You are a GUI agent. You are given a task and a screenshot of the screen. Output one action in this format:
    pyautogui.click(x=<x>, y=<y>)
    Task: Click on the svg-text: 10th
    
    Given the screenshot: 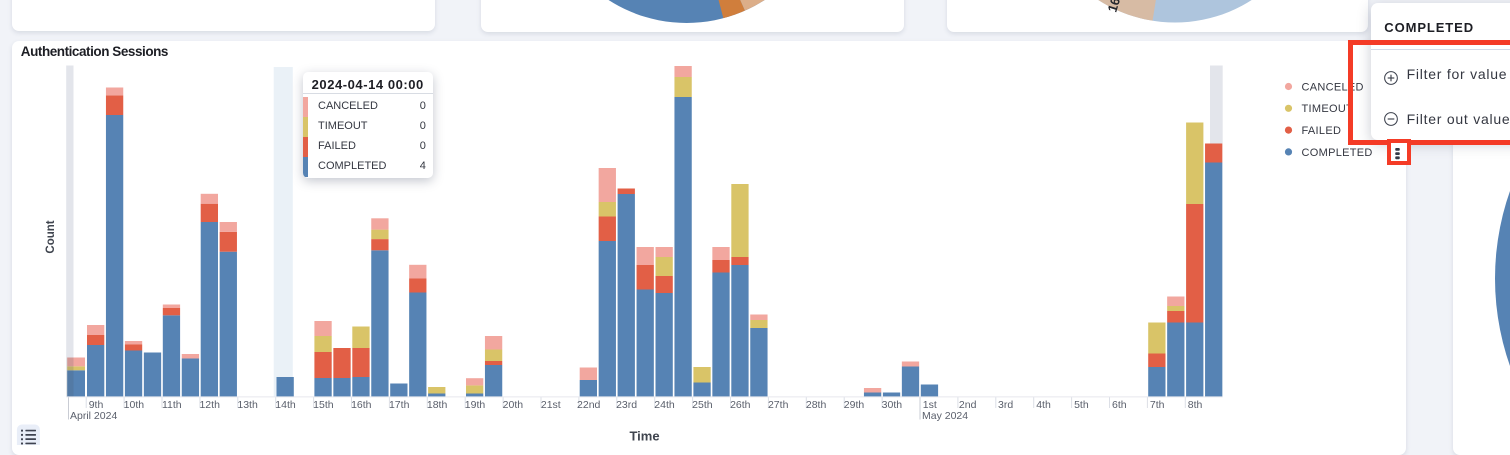 What is the action you would take?
    pyautogui.click(x=134, y=405)
    